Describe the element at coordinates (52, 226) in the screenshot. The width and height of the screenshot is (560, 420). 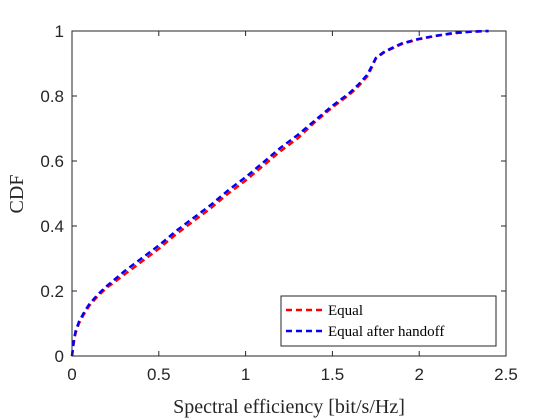
I see `y-tick-label: 0.4` at that location.